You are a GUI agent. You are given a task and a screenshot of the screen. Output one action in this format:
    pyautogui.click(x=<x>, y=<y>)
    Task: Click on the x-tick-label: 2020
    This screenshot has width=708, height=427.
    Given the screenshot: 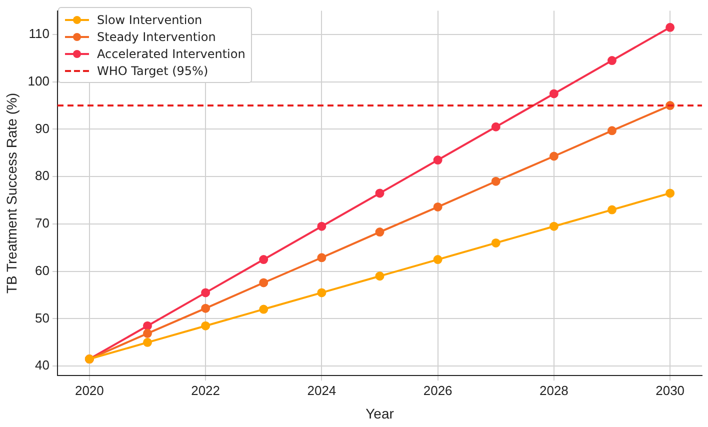 What is the action you would take?
    pyautogui.click(x=89, y=390)
    